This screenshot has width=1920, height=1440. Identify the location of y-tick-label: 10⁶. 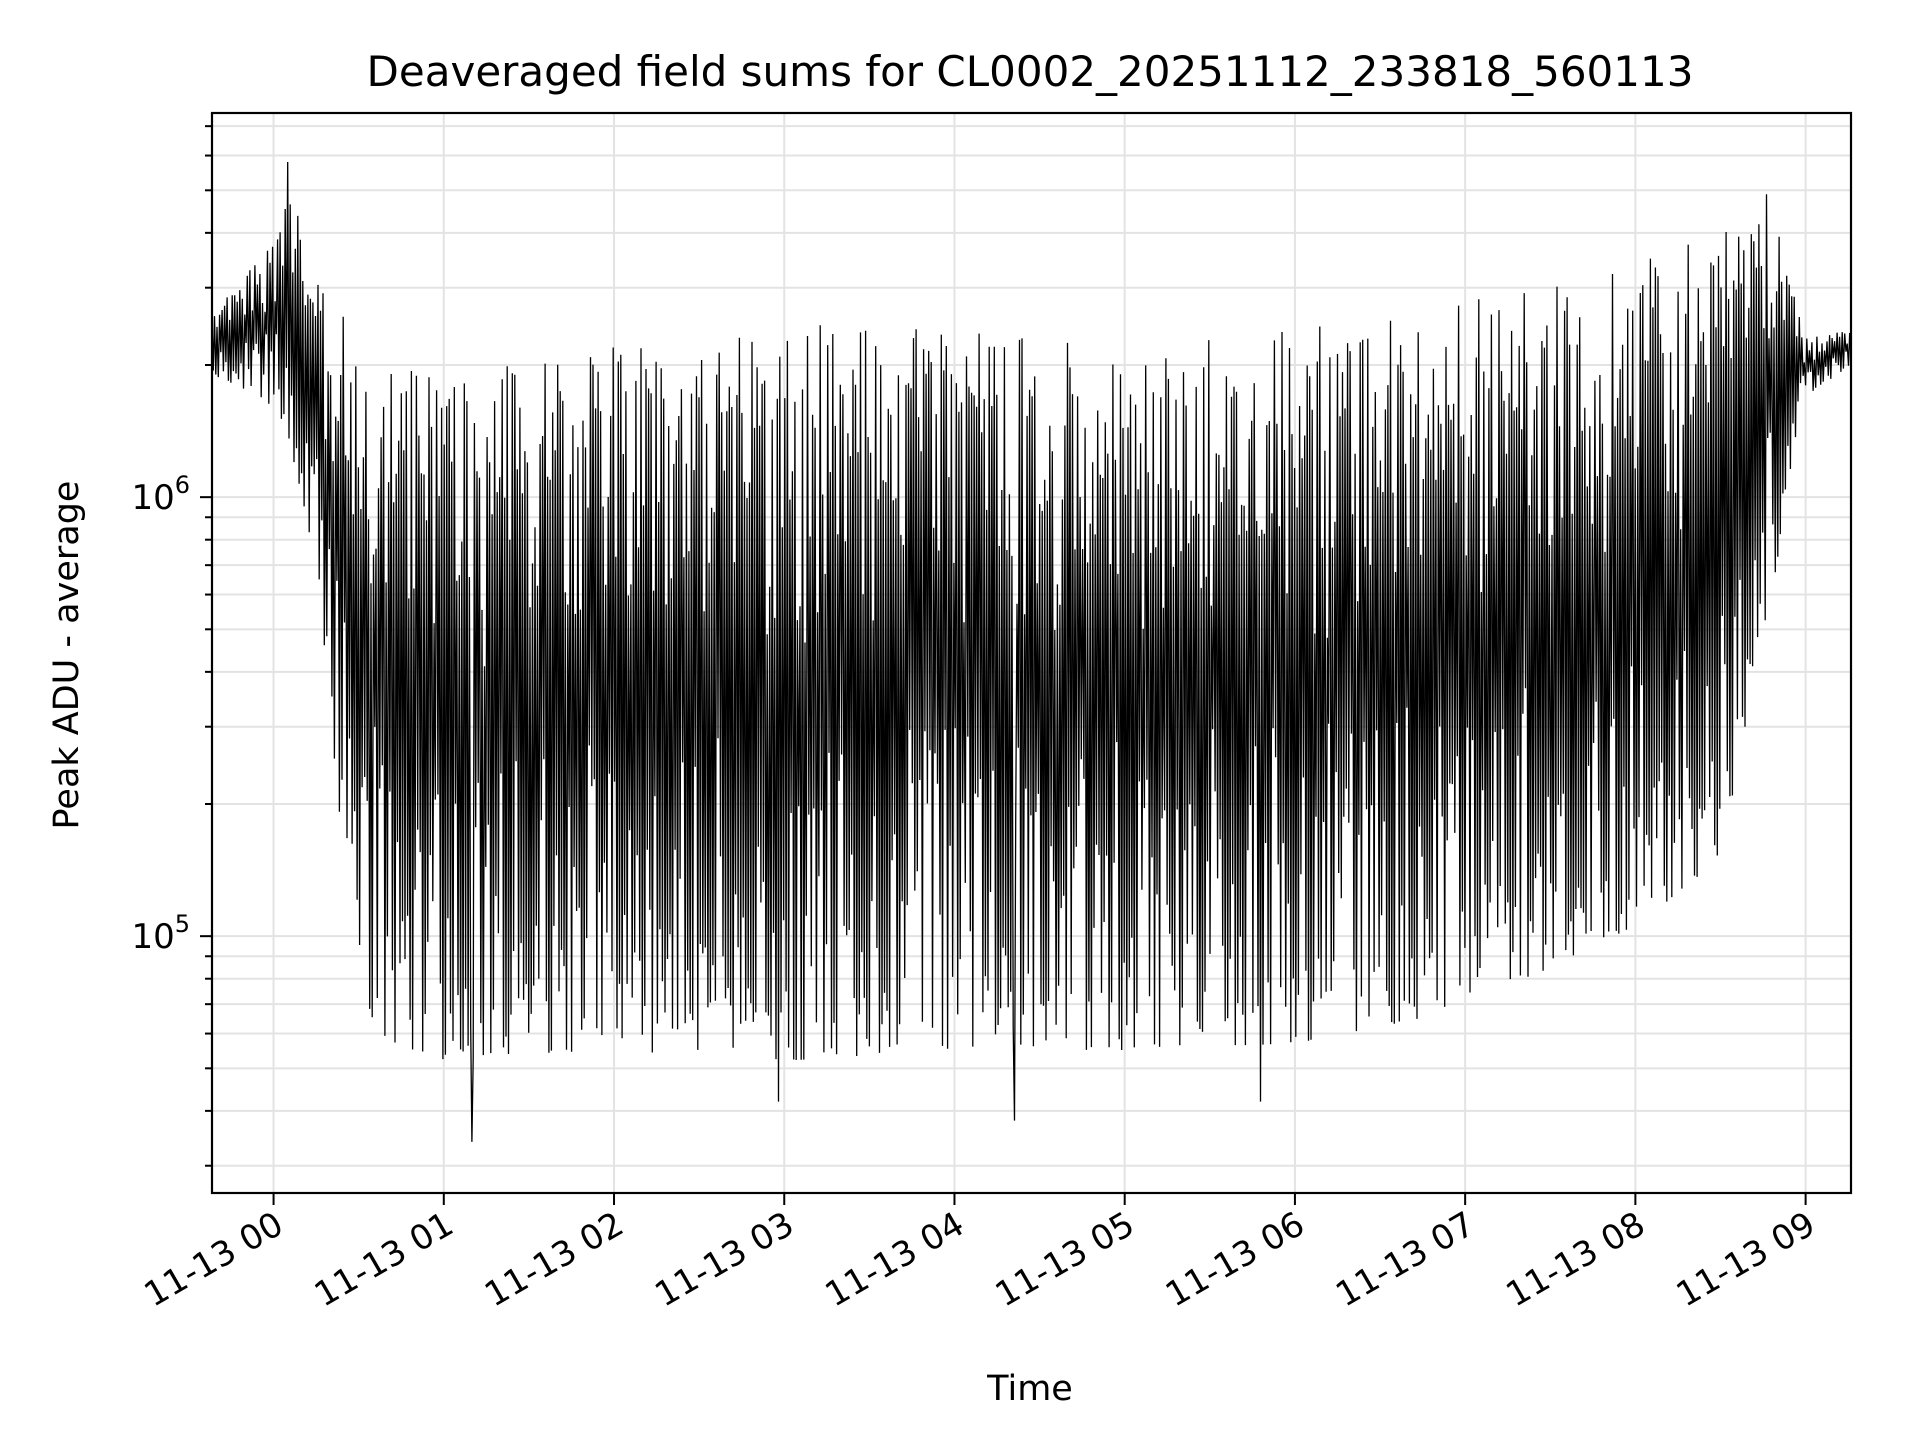
(160, 494).